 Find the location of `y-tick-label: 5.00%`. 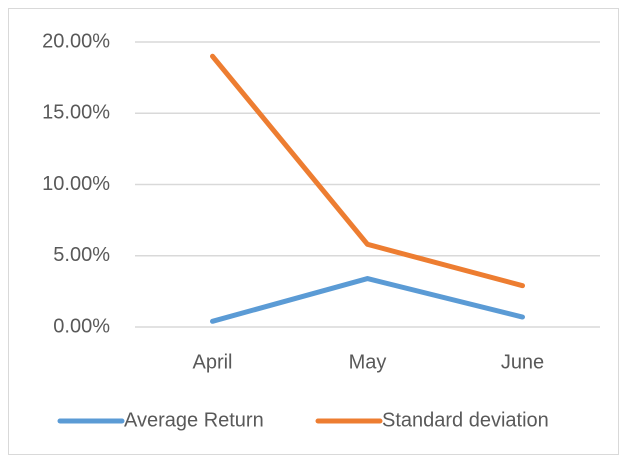

y-tick-label: 5.00% is located at coordinates (81, 255).